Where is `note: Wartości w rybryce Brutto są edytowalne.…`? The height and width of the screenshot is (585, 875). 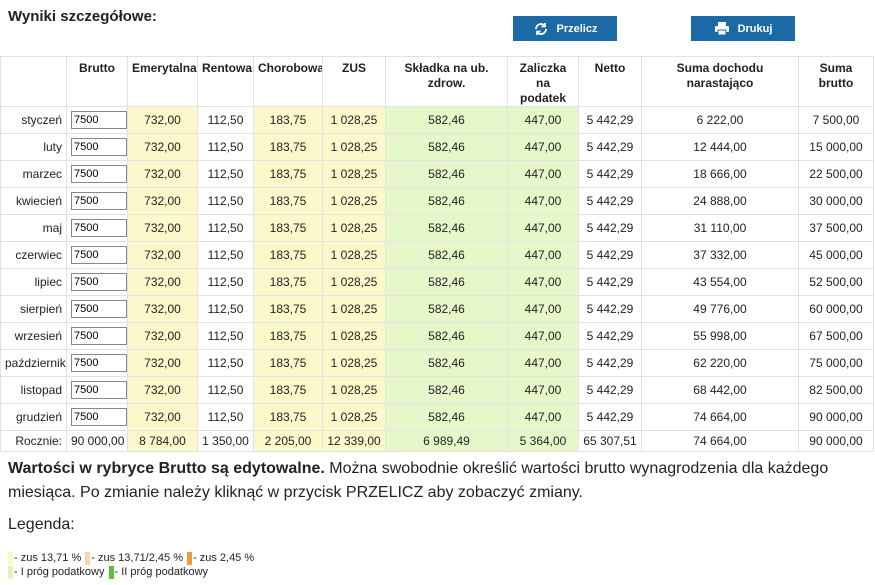
note: Wartości w rybryce Brutto są edytowalne.… is located at coordinates (433, 481).